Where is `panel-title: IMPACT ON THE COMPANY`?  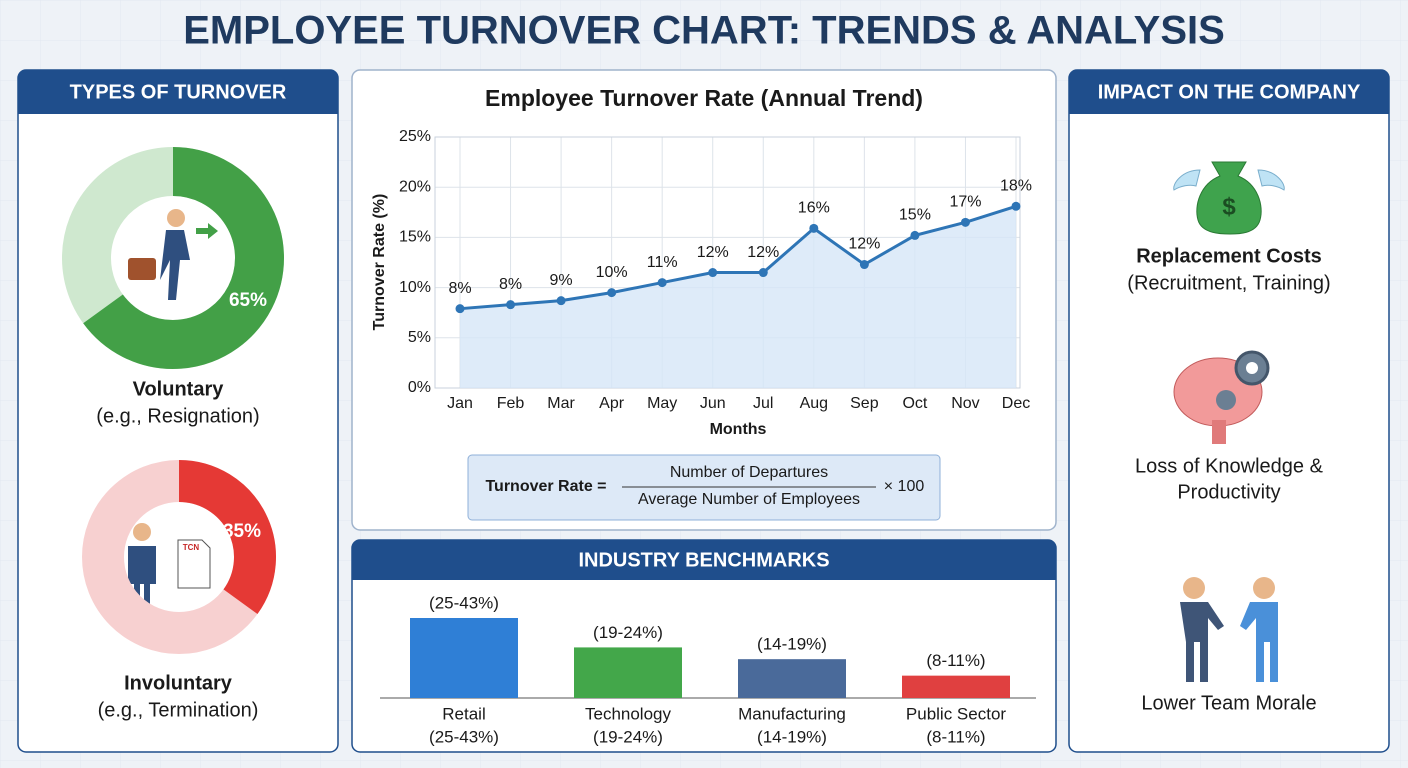
panel-title: IMPACT ON THE COMPANY is located at coordinates (1229, 92).